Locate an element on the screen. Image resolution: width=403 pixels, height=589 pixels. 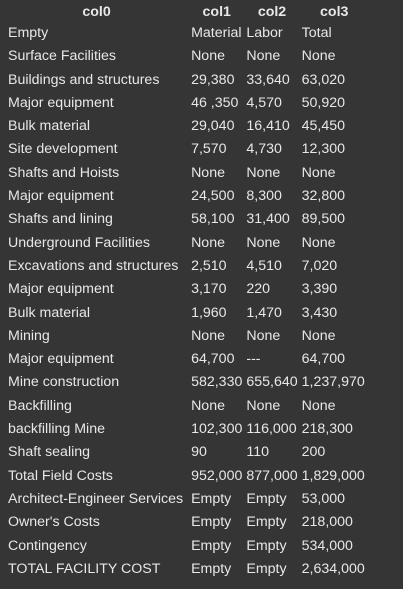
table-row: Major equipment 24,500 8,300 32,800 is located at coordinates (186, 196).